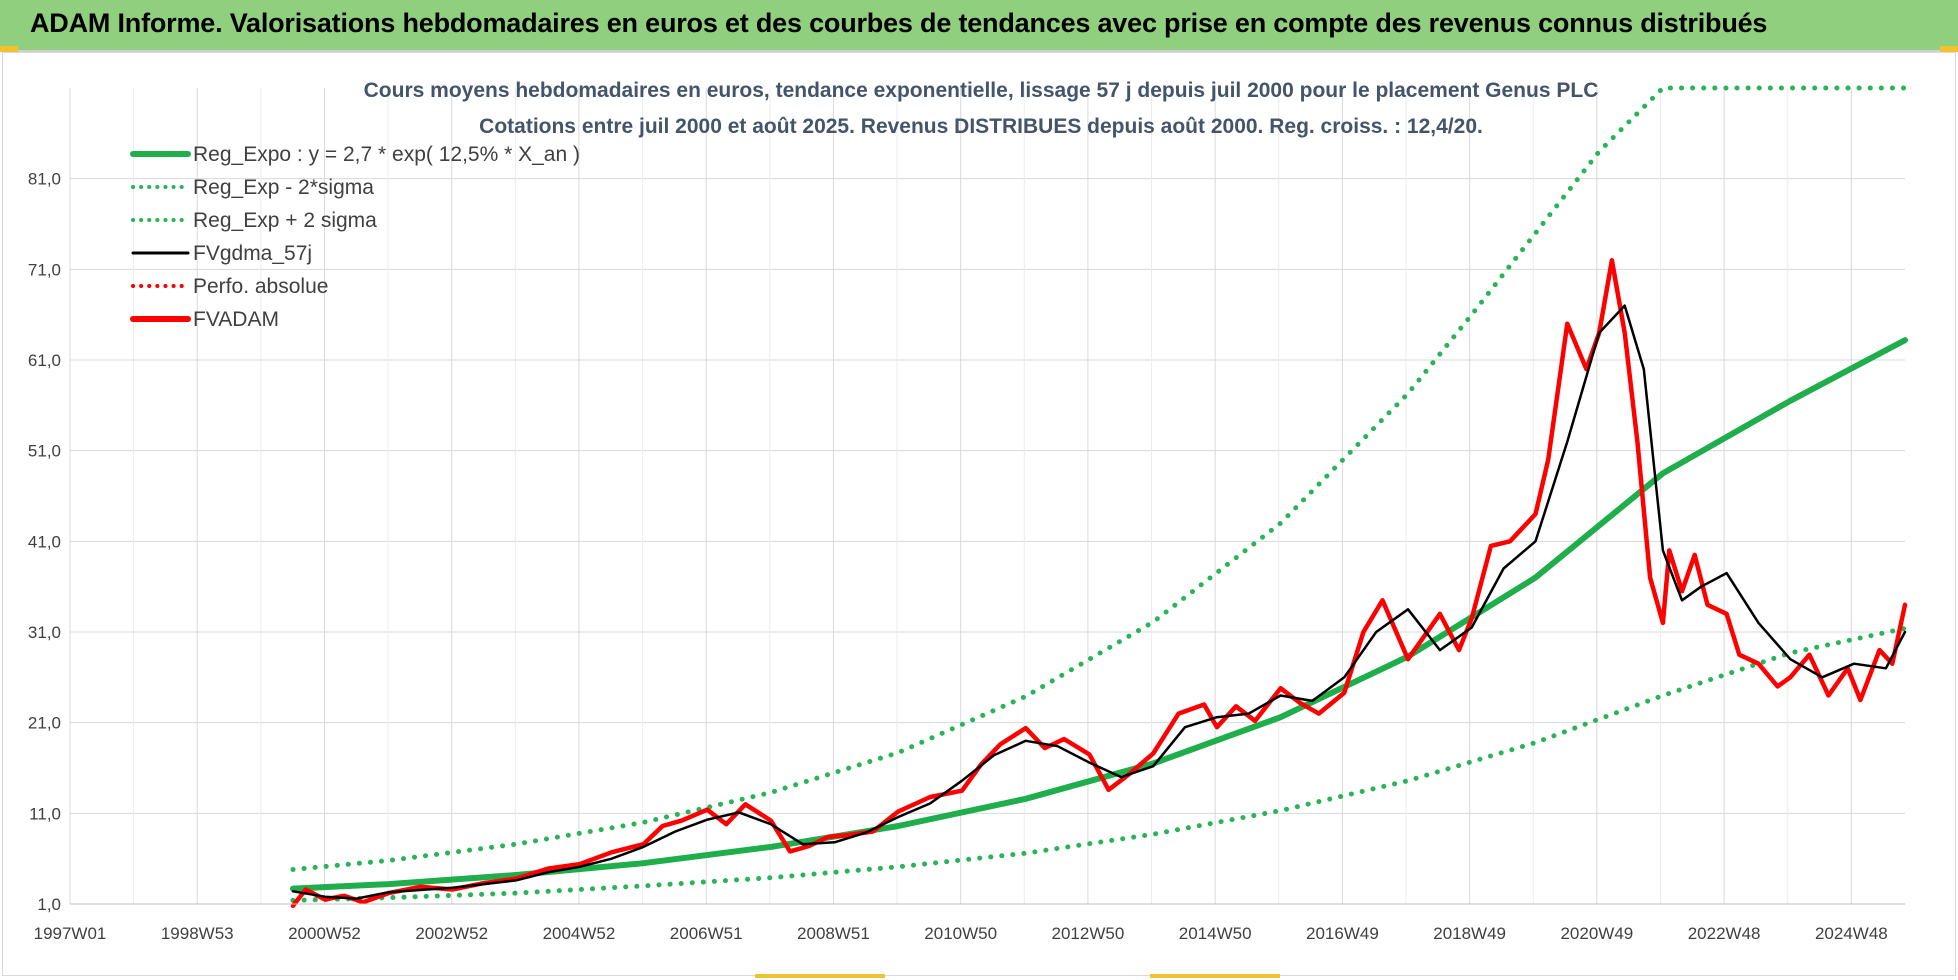 The height and width of the screenshot is (980, 1958). Describe the element at coordinates (1215, 933) in the screenshot. I see `x-tick-label: 2014W50` at that location.